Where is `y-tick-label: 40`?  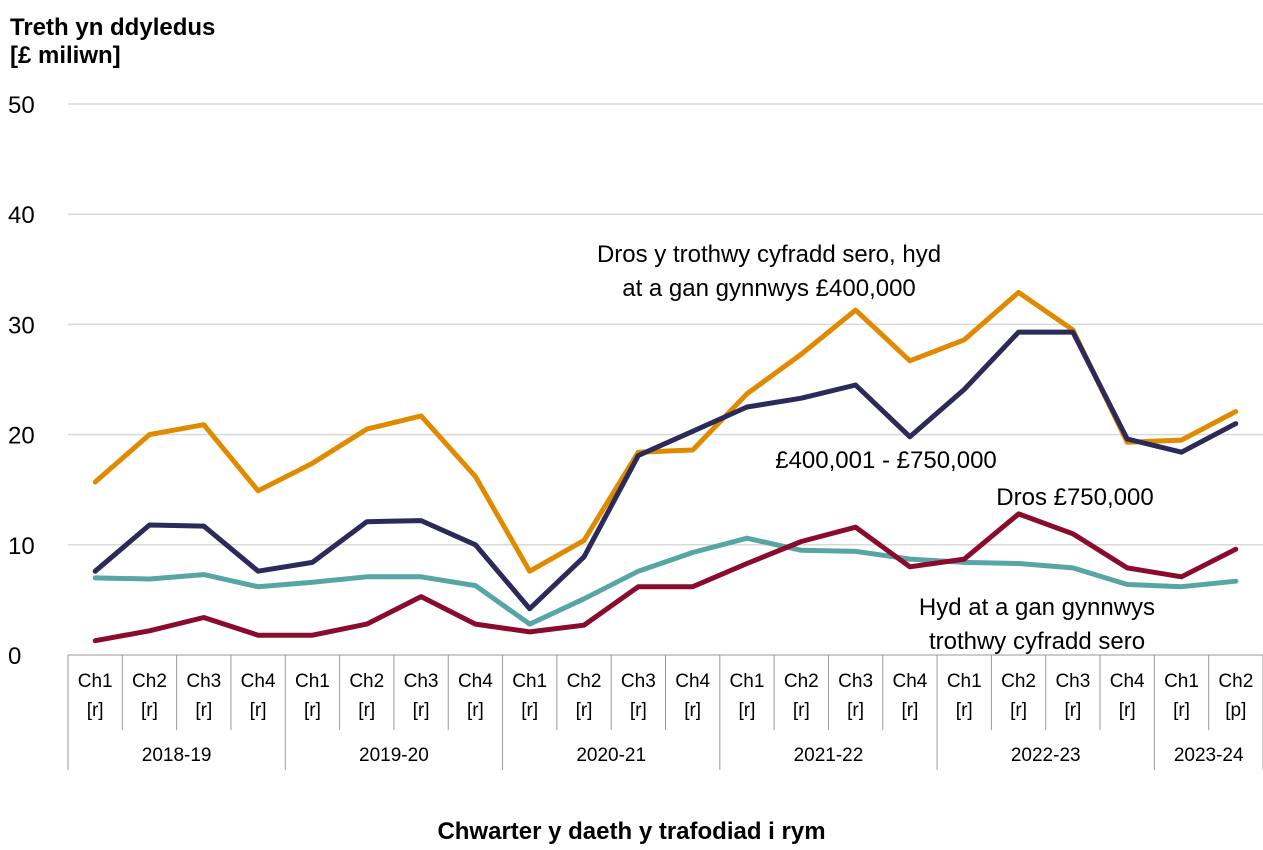 y-tick-label: 40 is located at coordinates (21, 215).